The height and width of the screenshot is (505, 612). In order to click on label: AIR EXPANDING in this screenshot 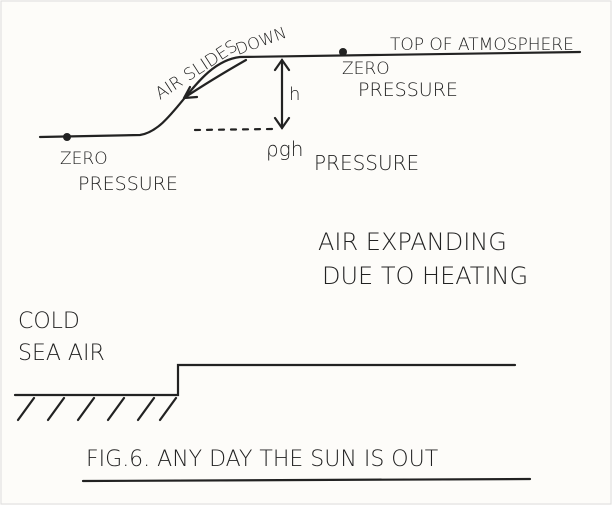, I will do `click(412, 242)`.